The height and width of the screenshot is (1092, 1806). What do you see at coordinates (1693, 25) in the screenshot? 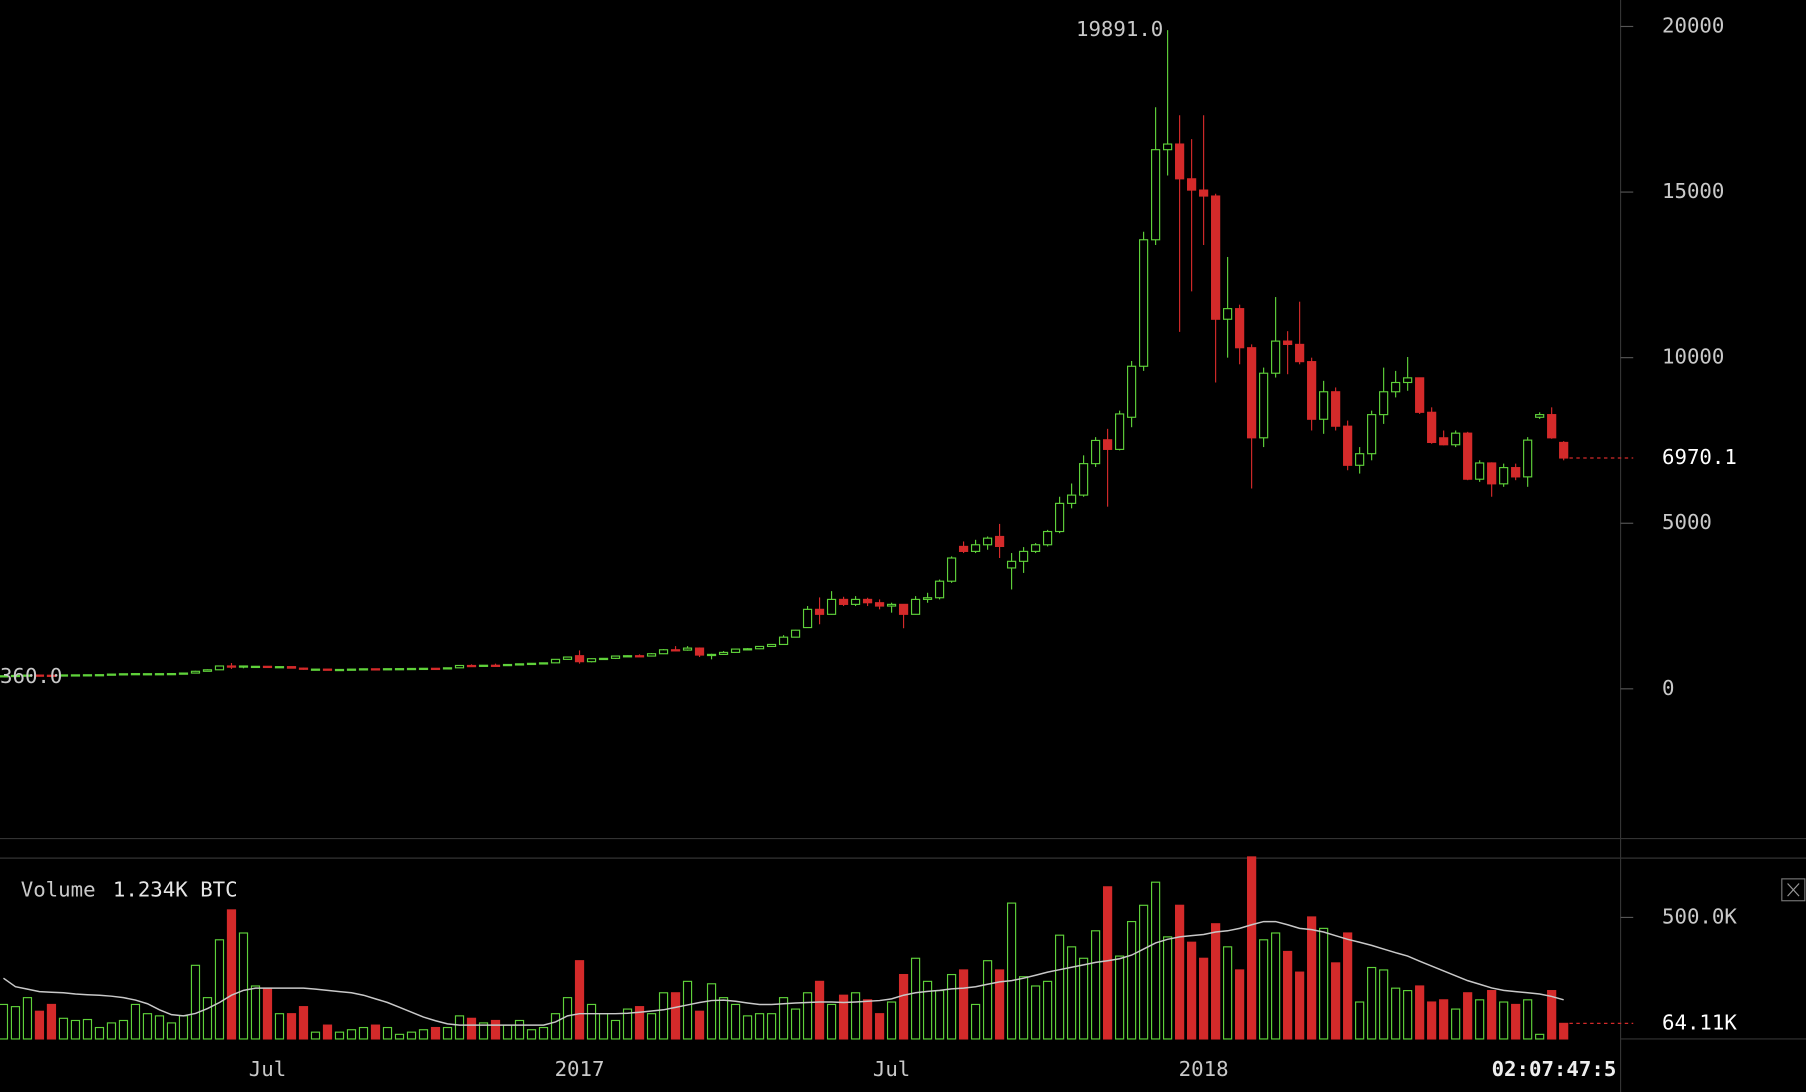
I see `y-tick-label: 20000` at bounding box center [1693, 25].